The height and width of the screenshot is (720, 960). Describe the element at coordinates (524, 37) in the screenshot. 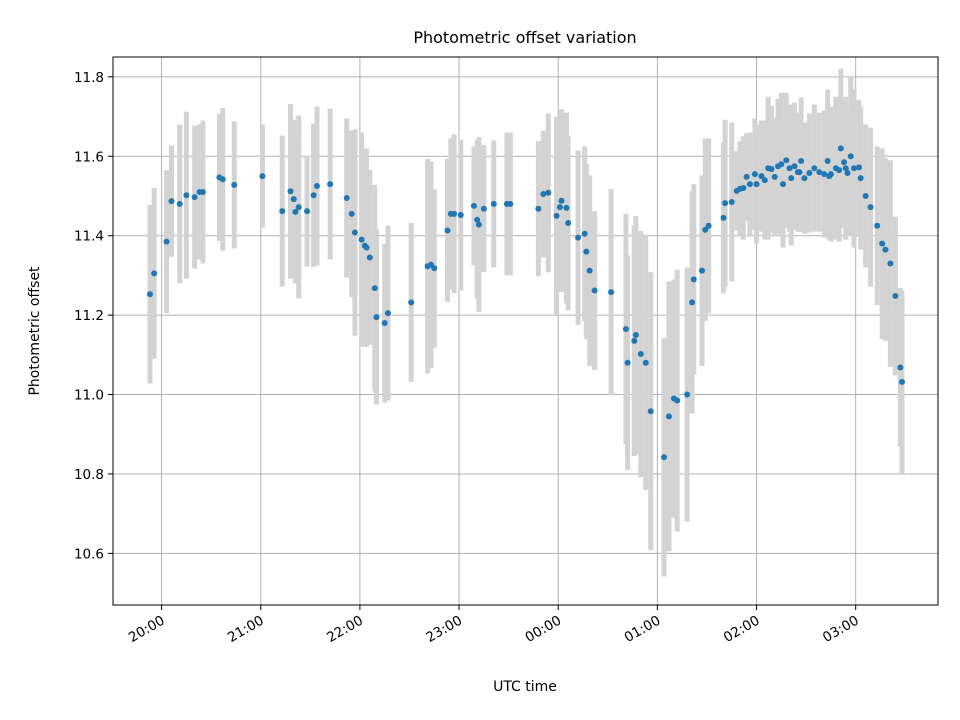

I see `chart-title: Photometric offset variation` at that location.